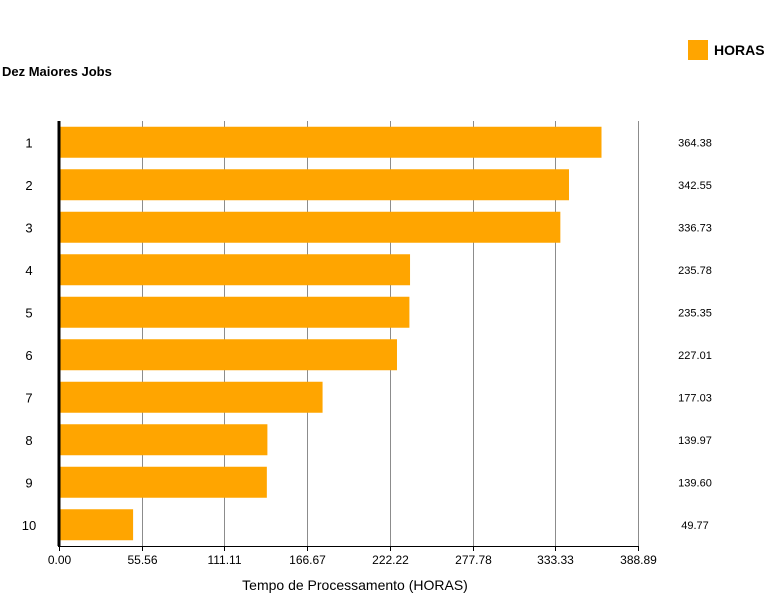 The image size is (768, 600). Describe the element at coordinates (28, 185) in the screenshot. I see `y-tick-label: 2` at that location.